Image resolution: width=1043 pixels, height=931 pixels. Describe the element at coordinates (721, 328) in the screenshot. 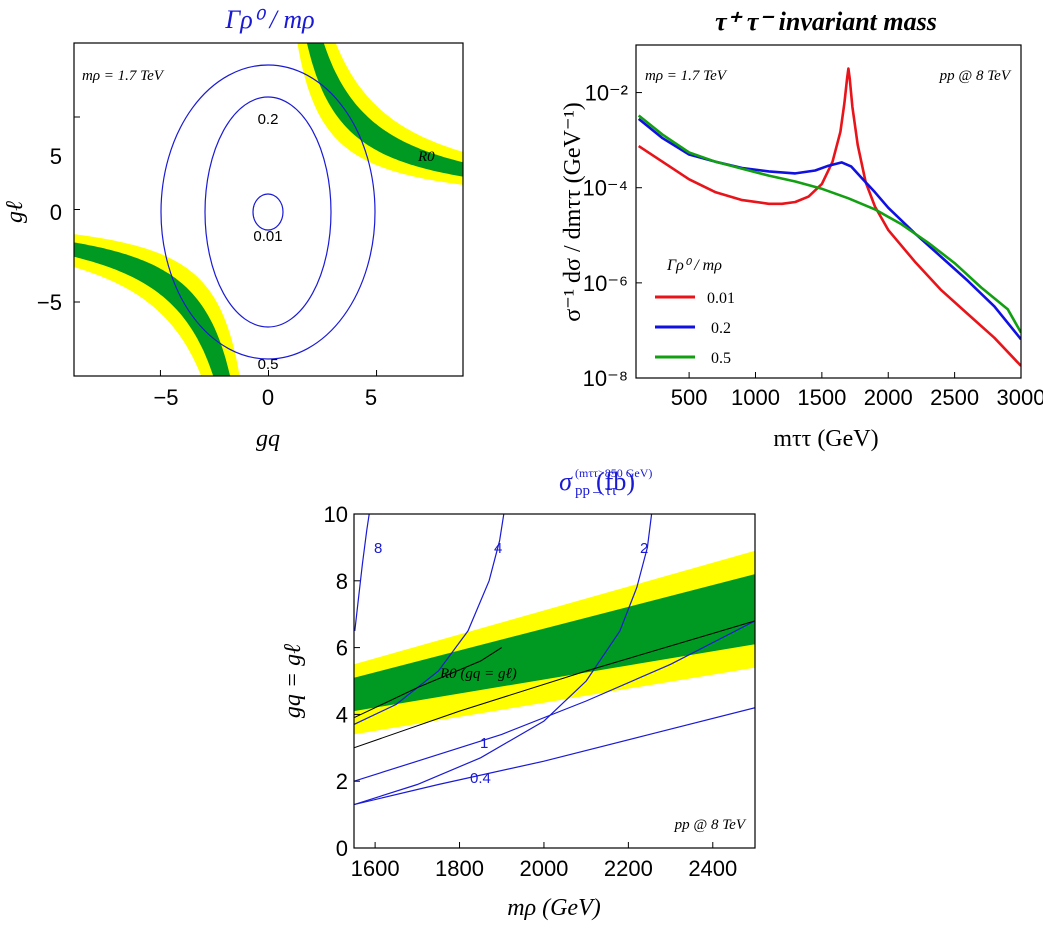

I see `legend-label-0.2: 0.2` at that location.